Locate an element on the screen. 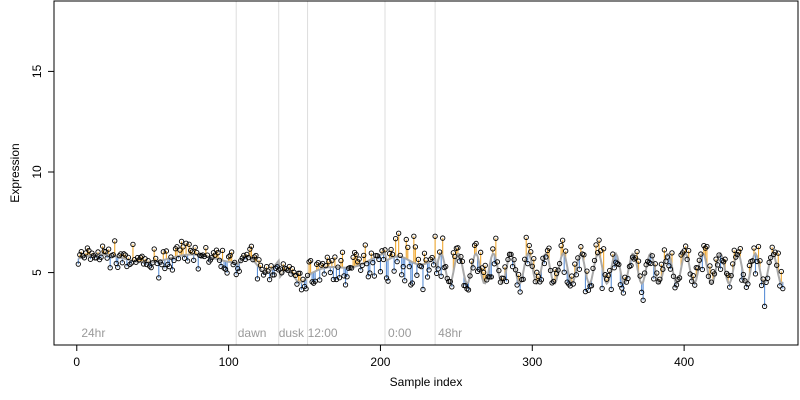 This screenshot has width=800, height=400. x-tick-label: 100 is located at coordinates (229, 362).